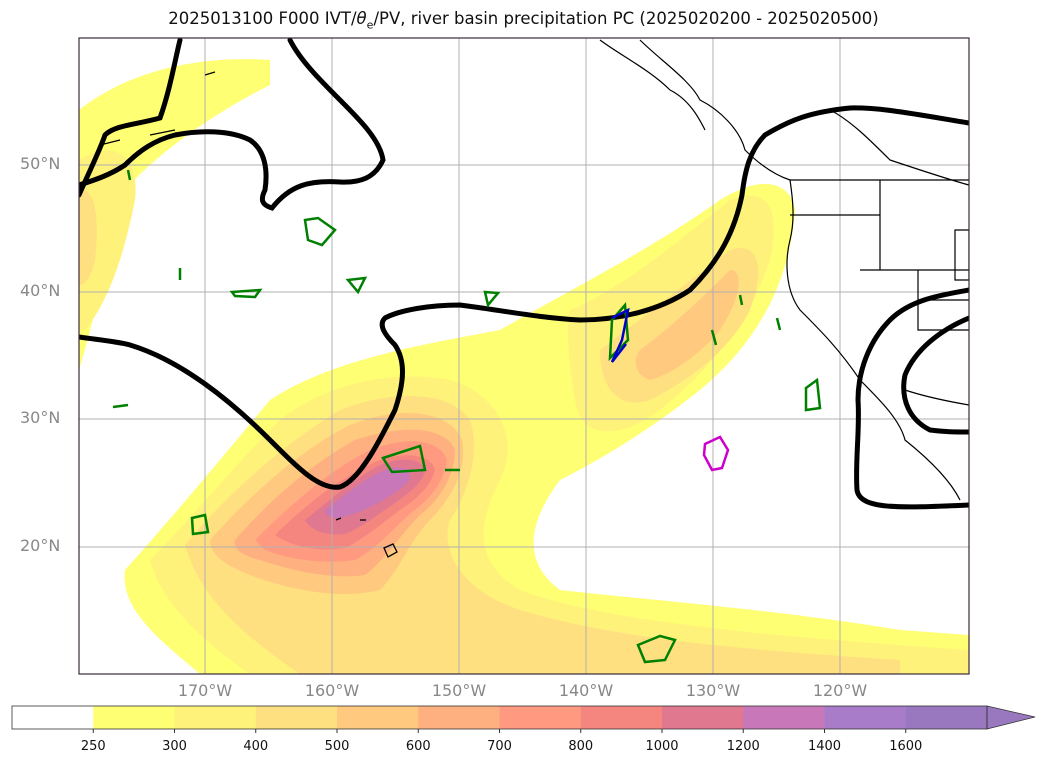 The image size is (1047, 767). I want to click on colorbar-tick-label: 300, so click(174, 746).